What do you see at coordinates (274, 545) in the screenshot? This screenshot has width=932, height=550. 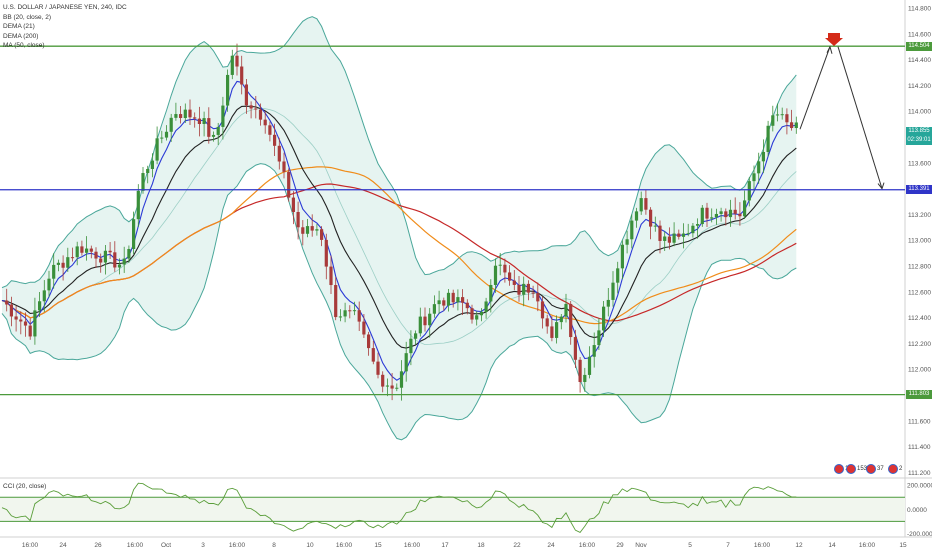 I see `x-tick-label: 8` at bounding box center [274, 545].